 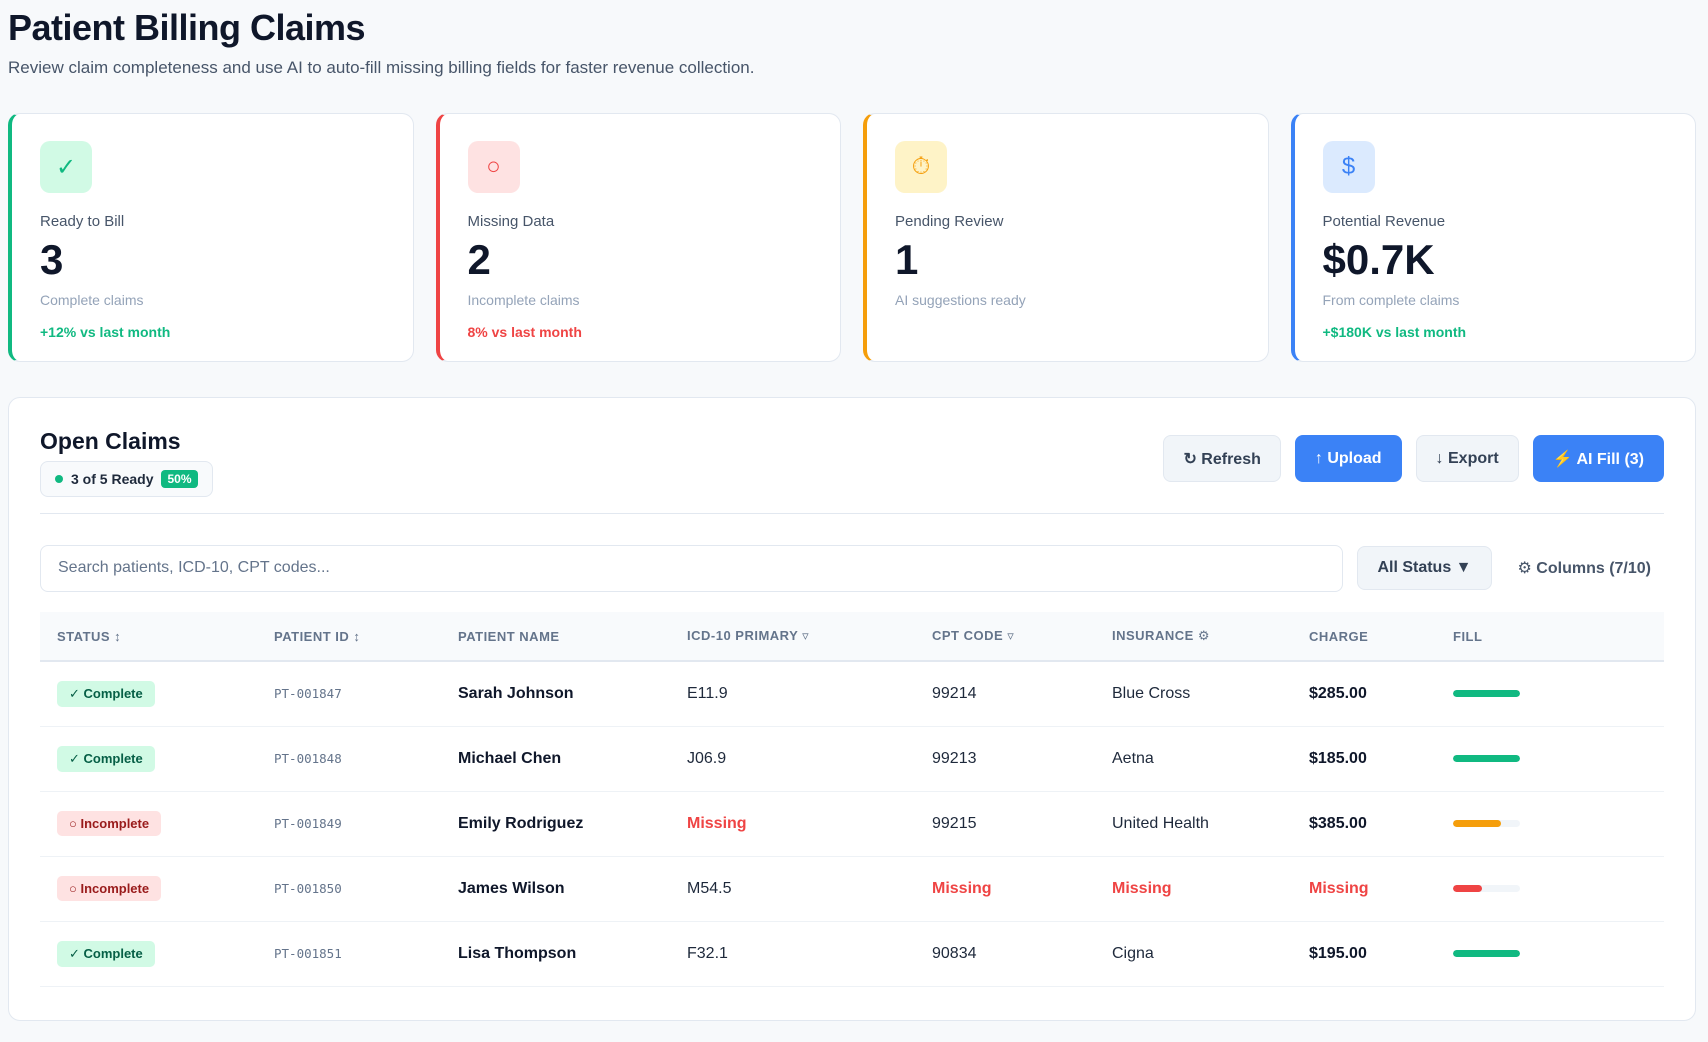 What do you see at coordinates (308, 888) in the screenshot?
I see `patient-id-cell: PT-001850` at bounding box center [308, 888].